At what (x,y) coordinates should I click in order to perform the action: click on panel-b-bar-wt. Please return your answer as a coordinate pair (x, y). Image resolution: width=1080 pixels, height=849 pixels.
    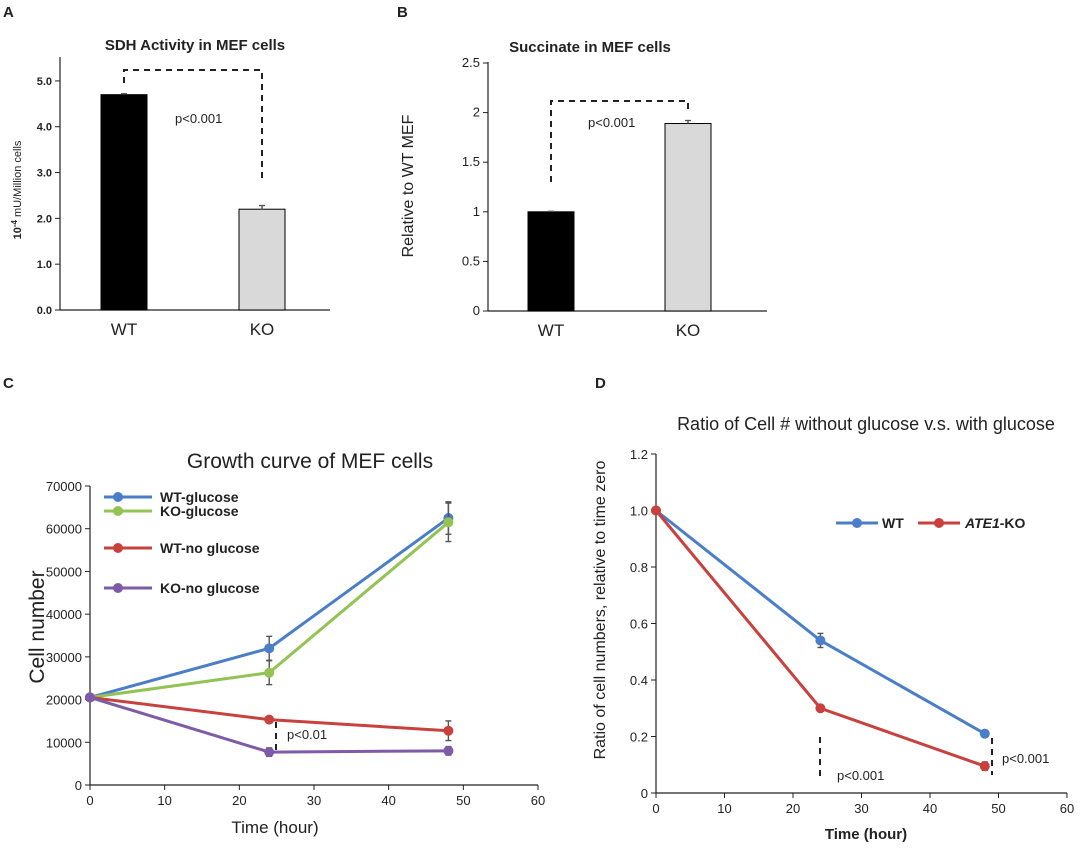
    Looking at the image, I should click on (551, 261).